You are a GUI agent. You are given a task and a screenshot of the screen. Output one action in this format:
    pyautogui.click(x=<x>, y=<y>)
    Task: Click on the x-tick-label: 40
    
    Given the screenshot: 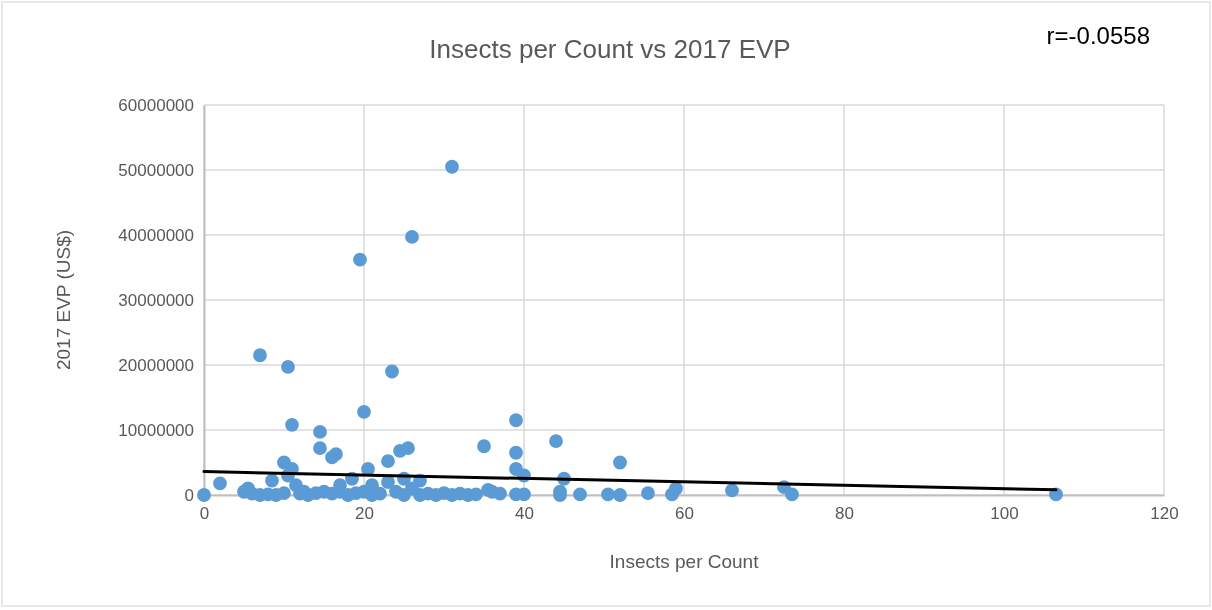 What is the action you would take?
    pyautogui.click(x=524, y=514)
    